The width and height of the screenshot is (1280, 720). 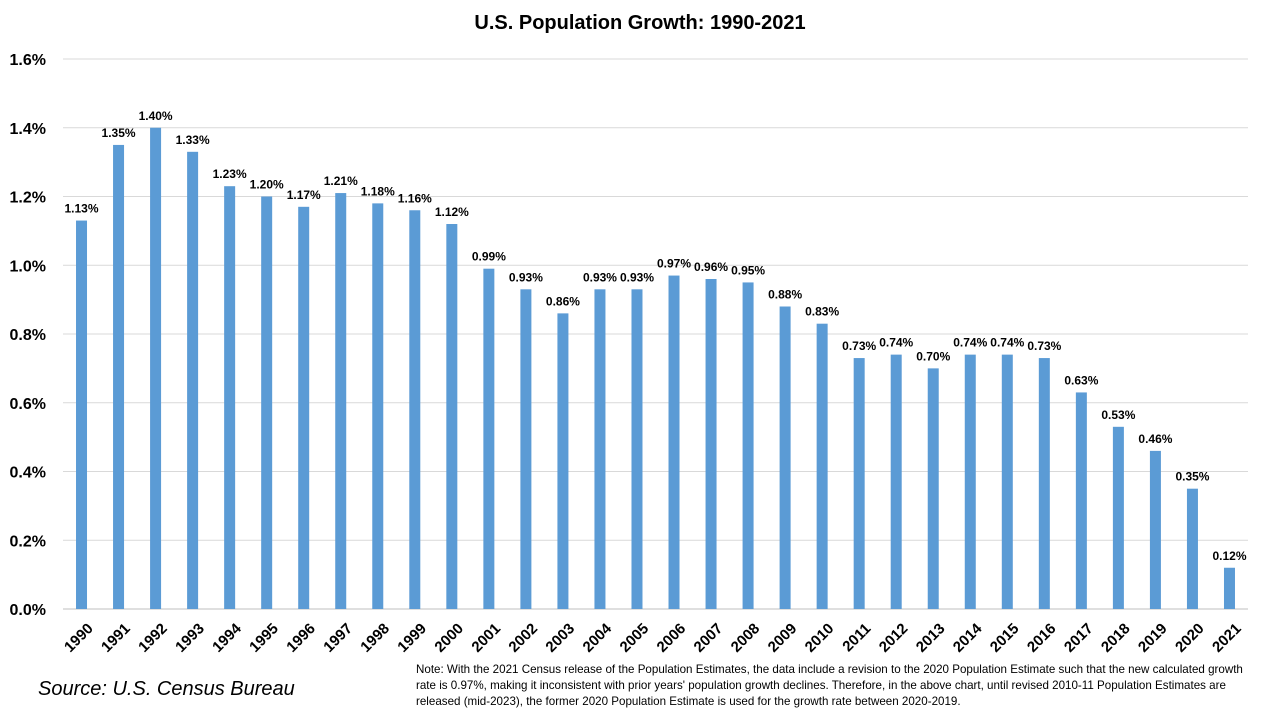 I want to click on x-tick-label: 2019, so click(x=1153, y=638).